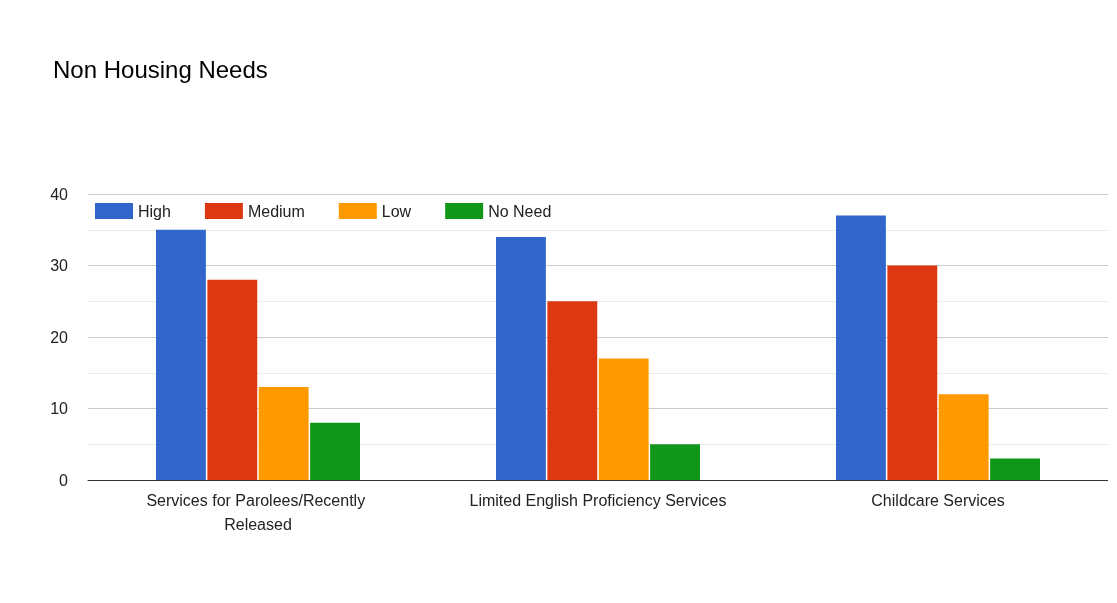 Image resolution: width=1117 pixels, height=603 pixels. Describe the element at coordinates (276, 211) in the screenshot. I see `legend-label: Medium` at that location.